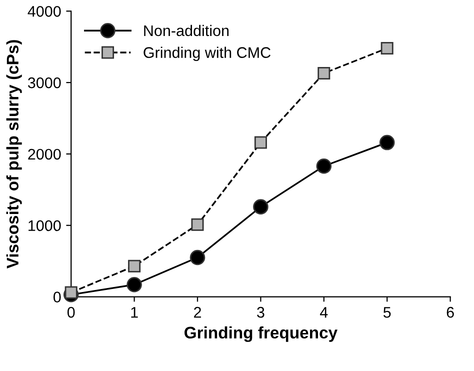  Describe the element at coordinates (260, 312) in the screenshot. I see `x-tick-label: 3` at that location.